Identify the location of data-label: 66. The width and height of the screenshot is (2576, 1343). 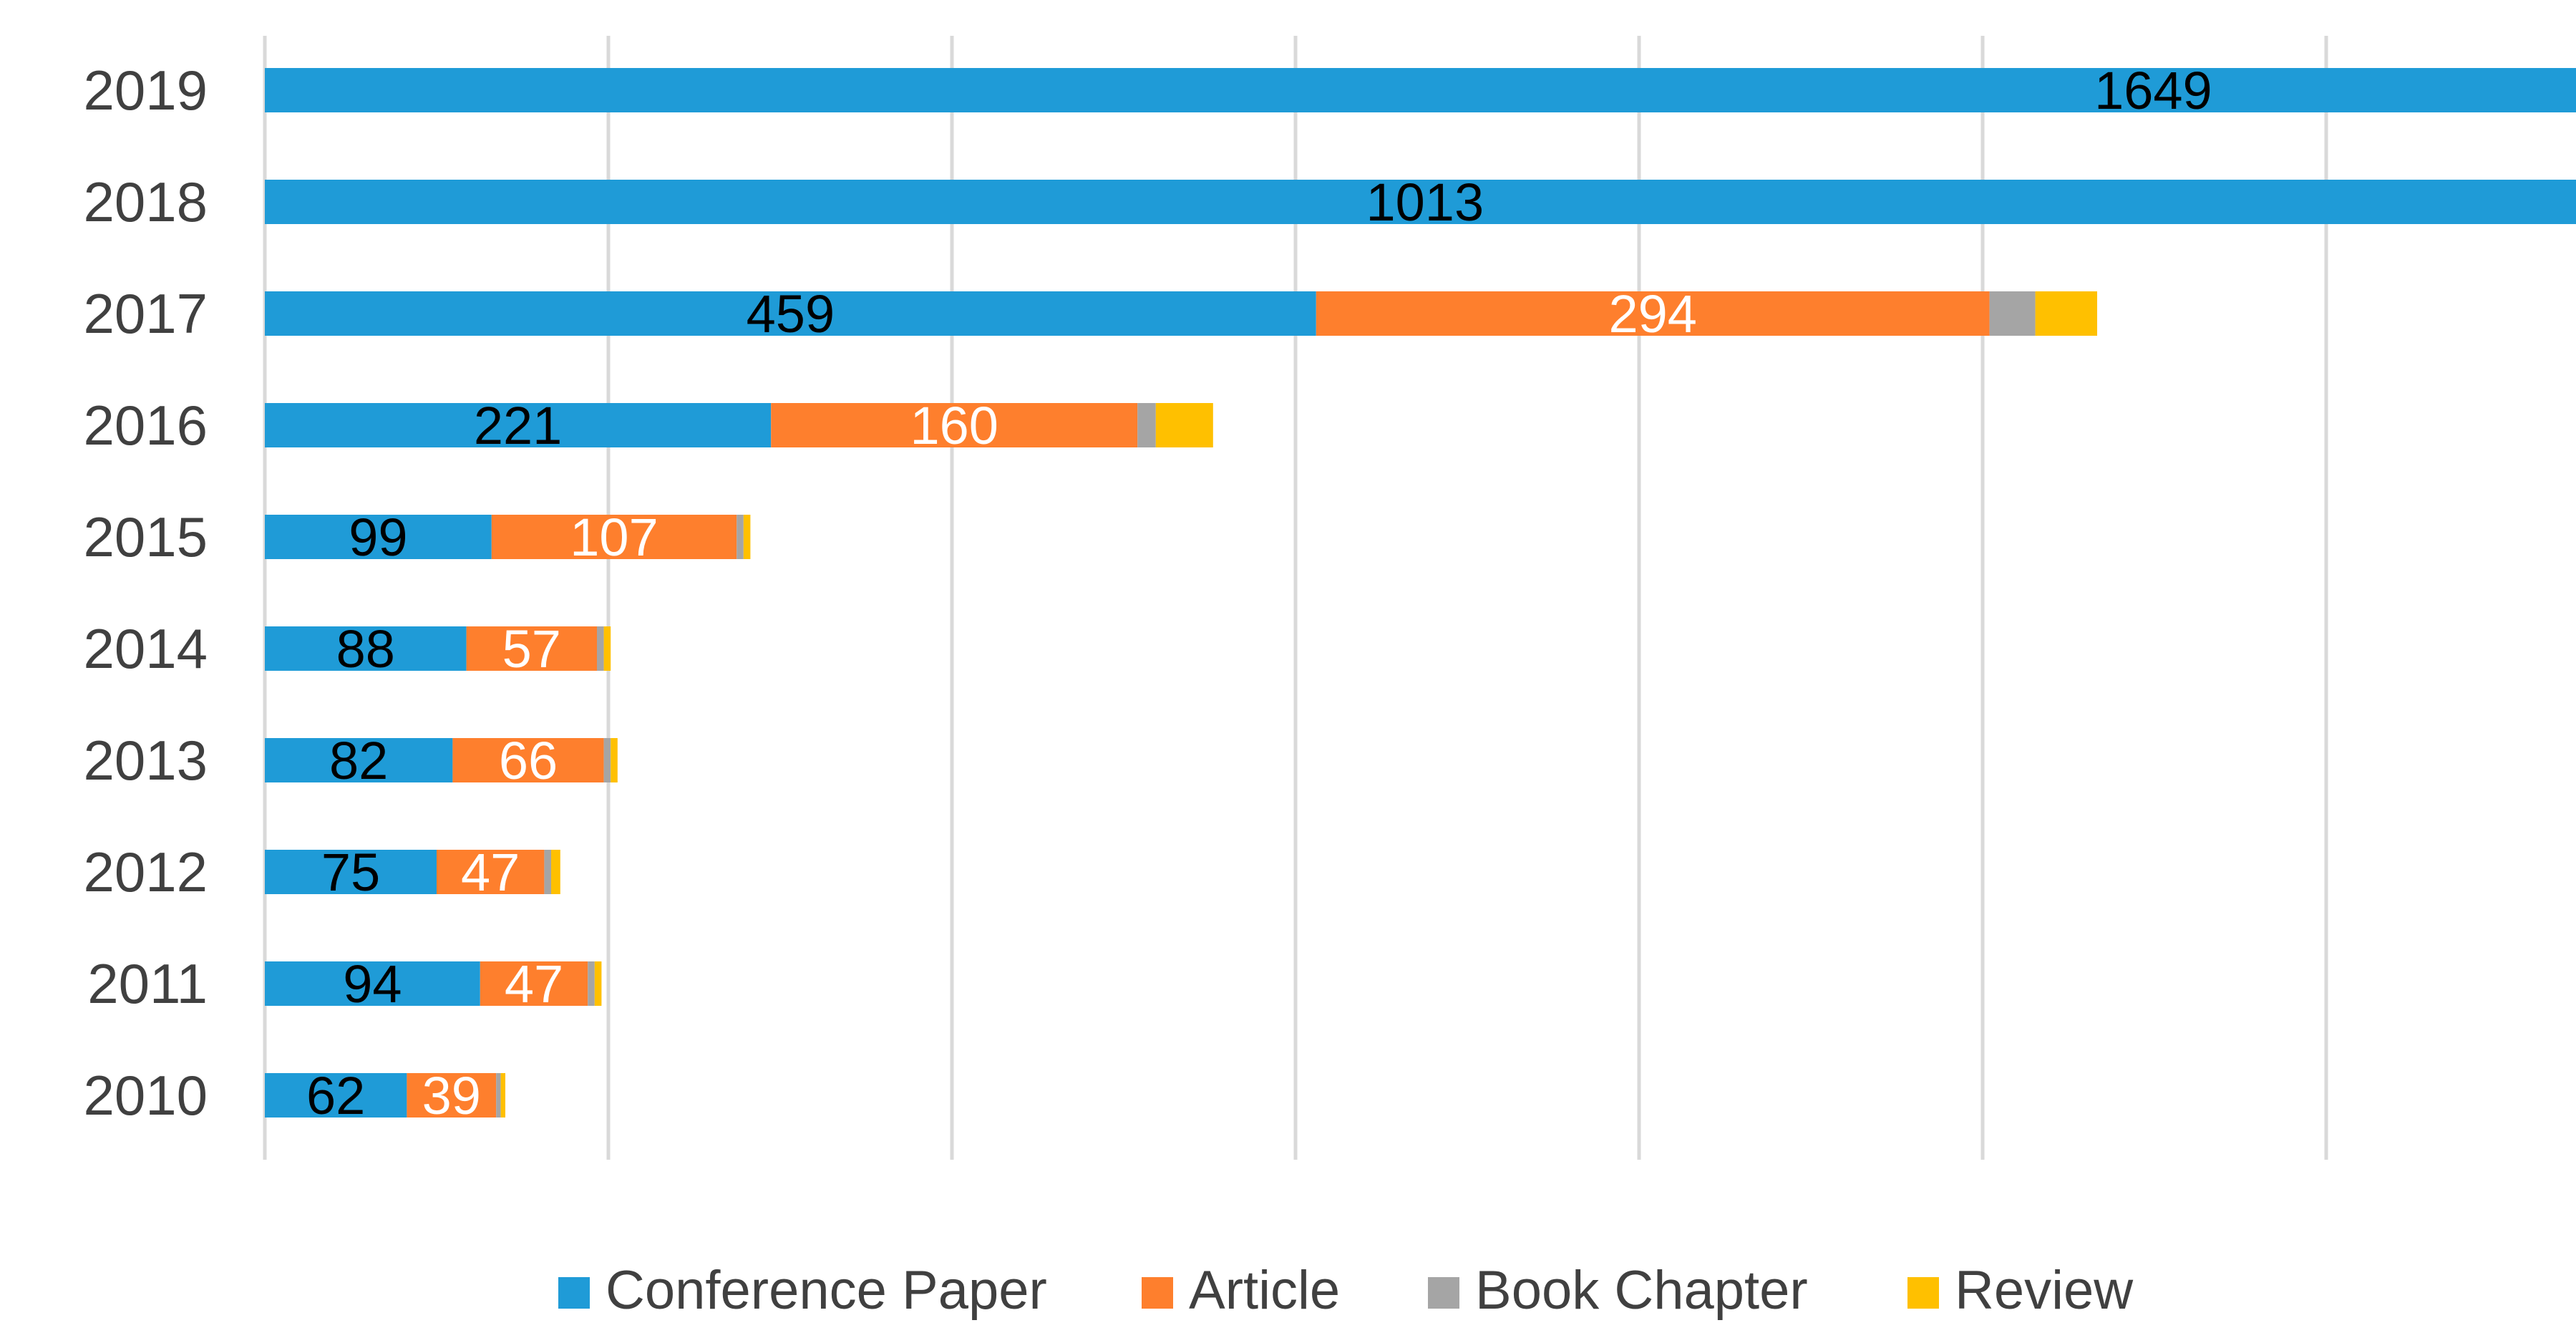
(528, 760).